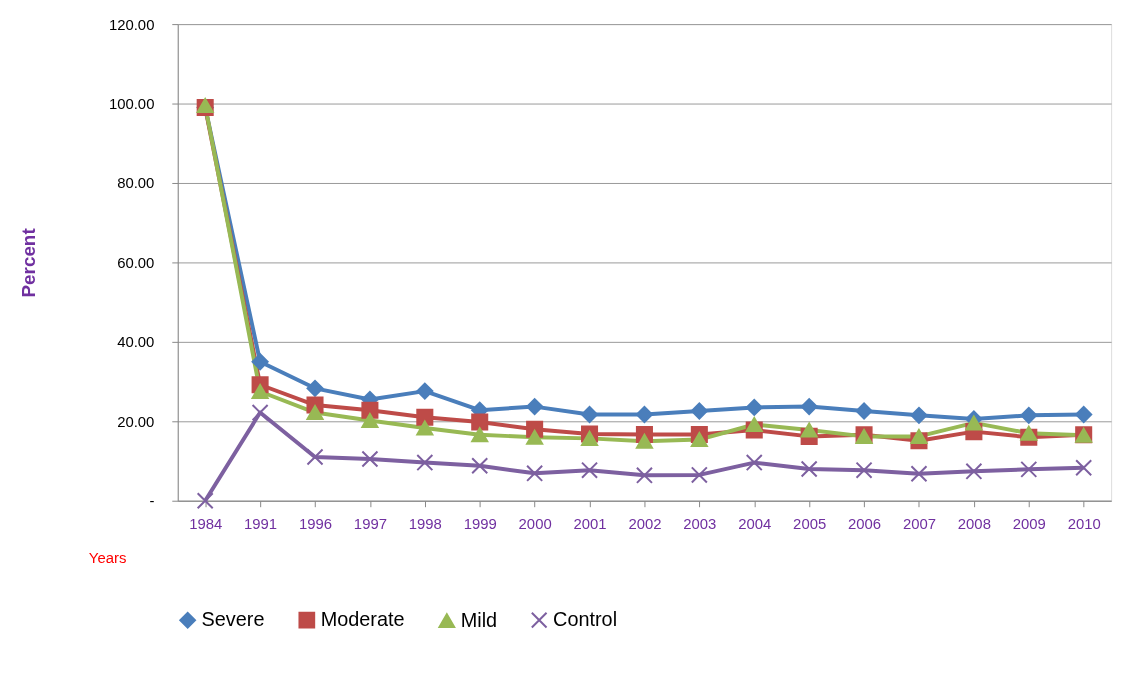 This screenshot has width=1131, height=700. Describe the element at coordinates (865, 524) in the screenshot. I see `x-tick-label: 2006` at that location.